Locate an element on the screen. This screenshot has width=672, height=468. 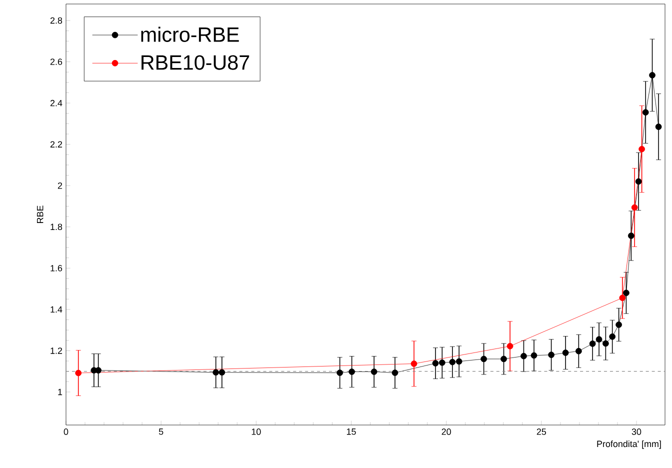
legend-label: RBE10-U87 is located at coordinates (196, 62).